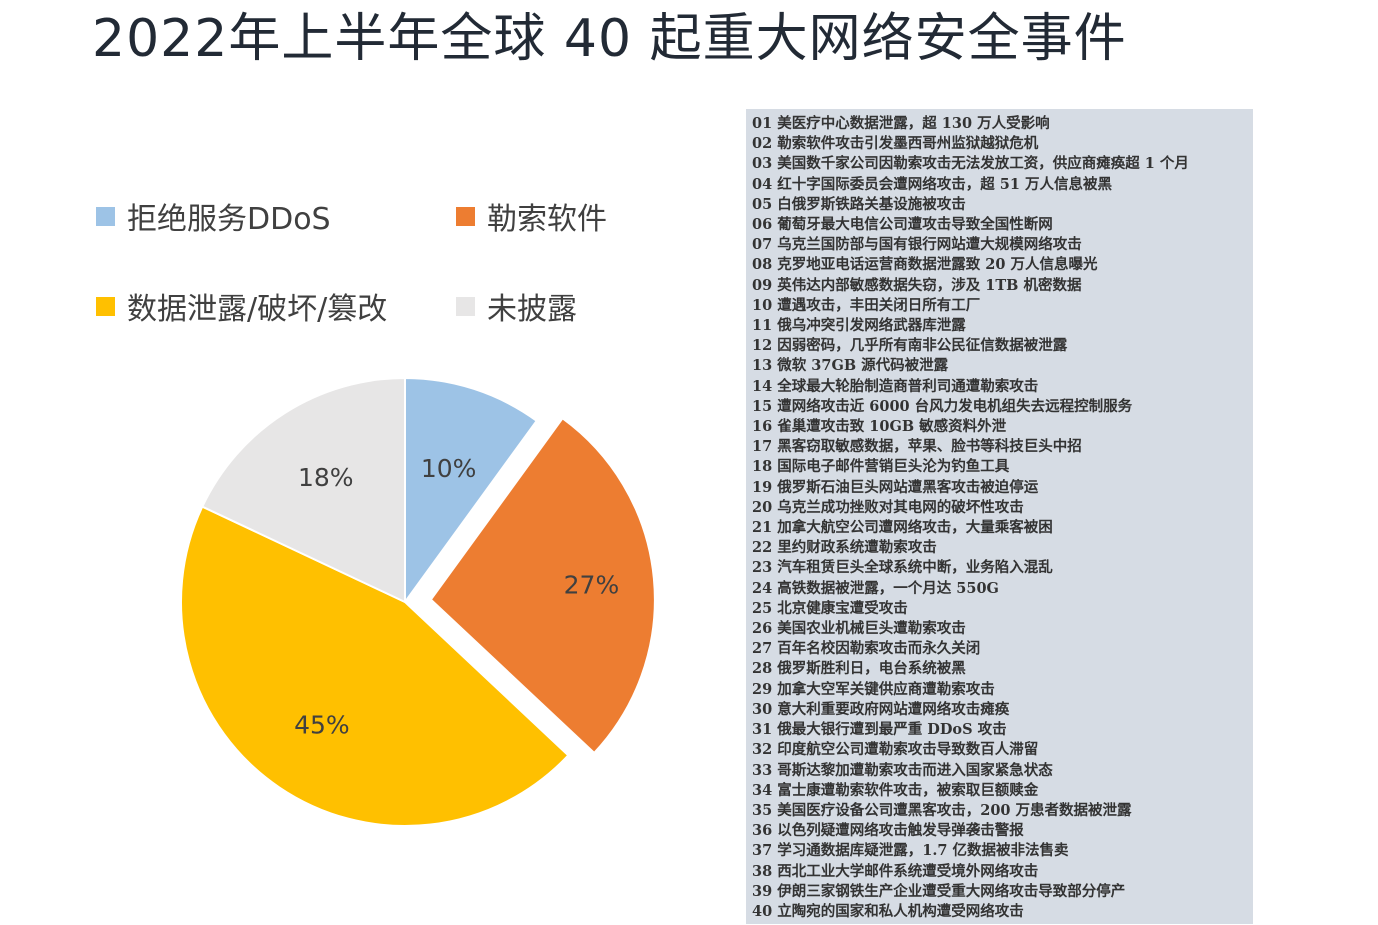 Image resolution: width=1378 pixels, height=925 pixels. I want to click on legend-item-ransomware: 勒索软件, so click(531, 216).